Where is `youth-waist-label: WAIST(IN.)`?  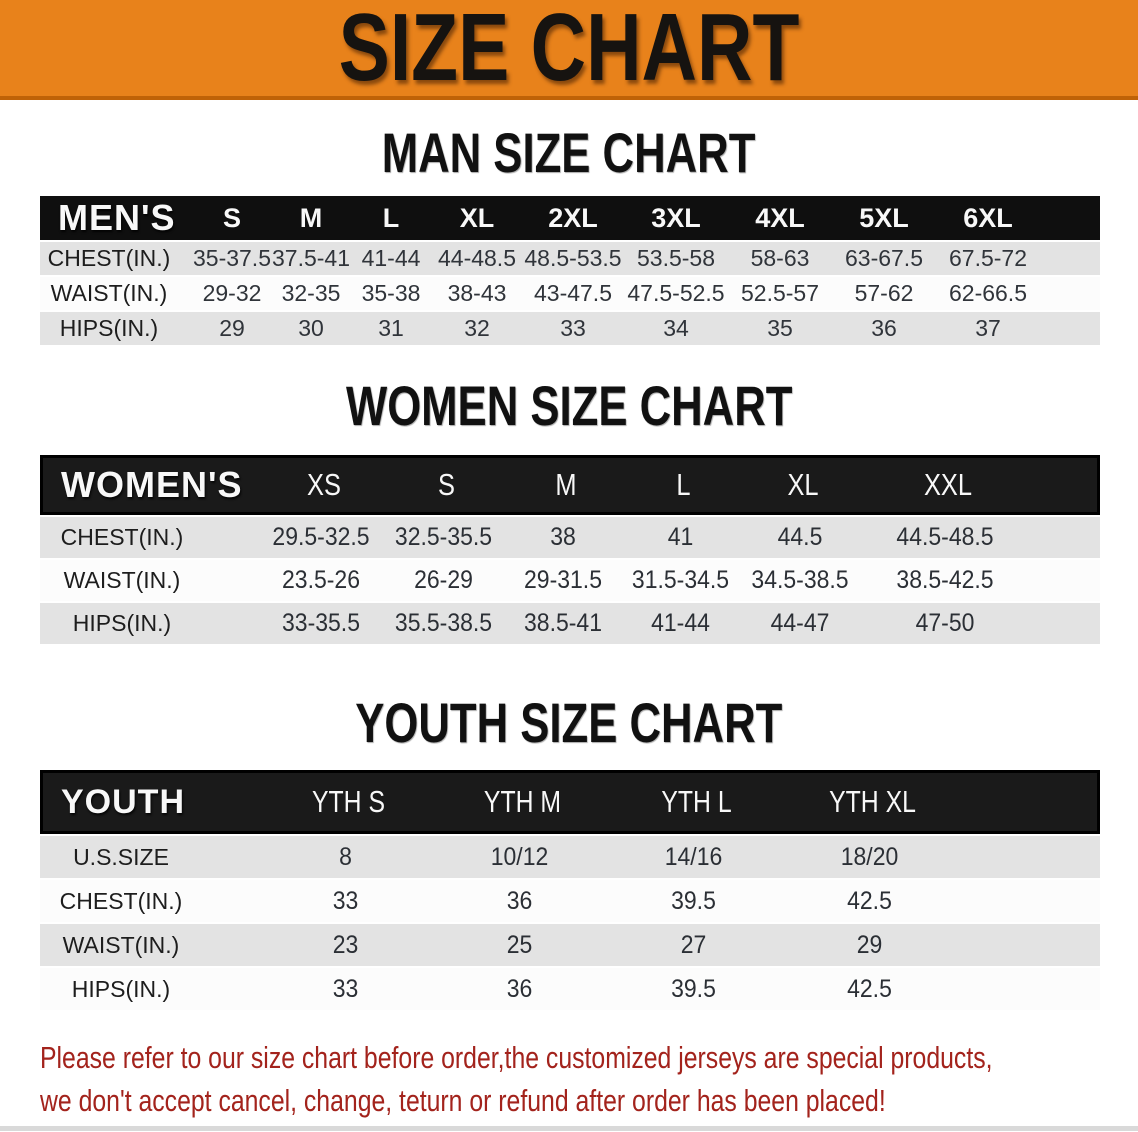
youth-waist-label: WAIST(IN.) is located at coordinates (121, 944).